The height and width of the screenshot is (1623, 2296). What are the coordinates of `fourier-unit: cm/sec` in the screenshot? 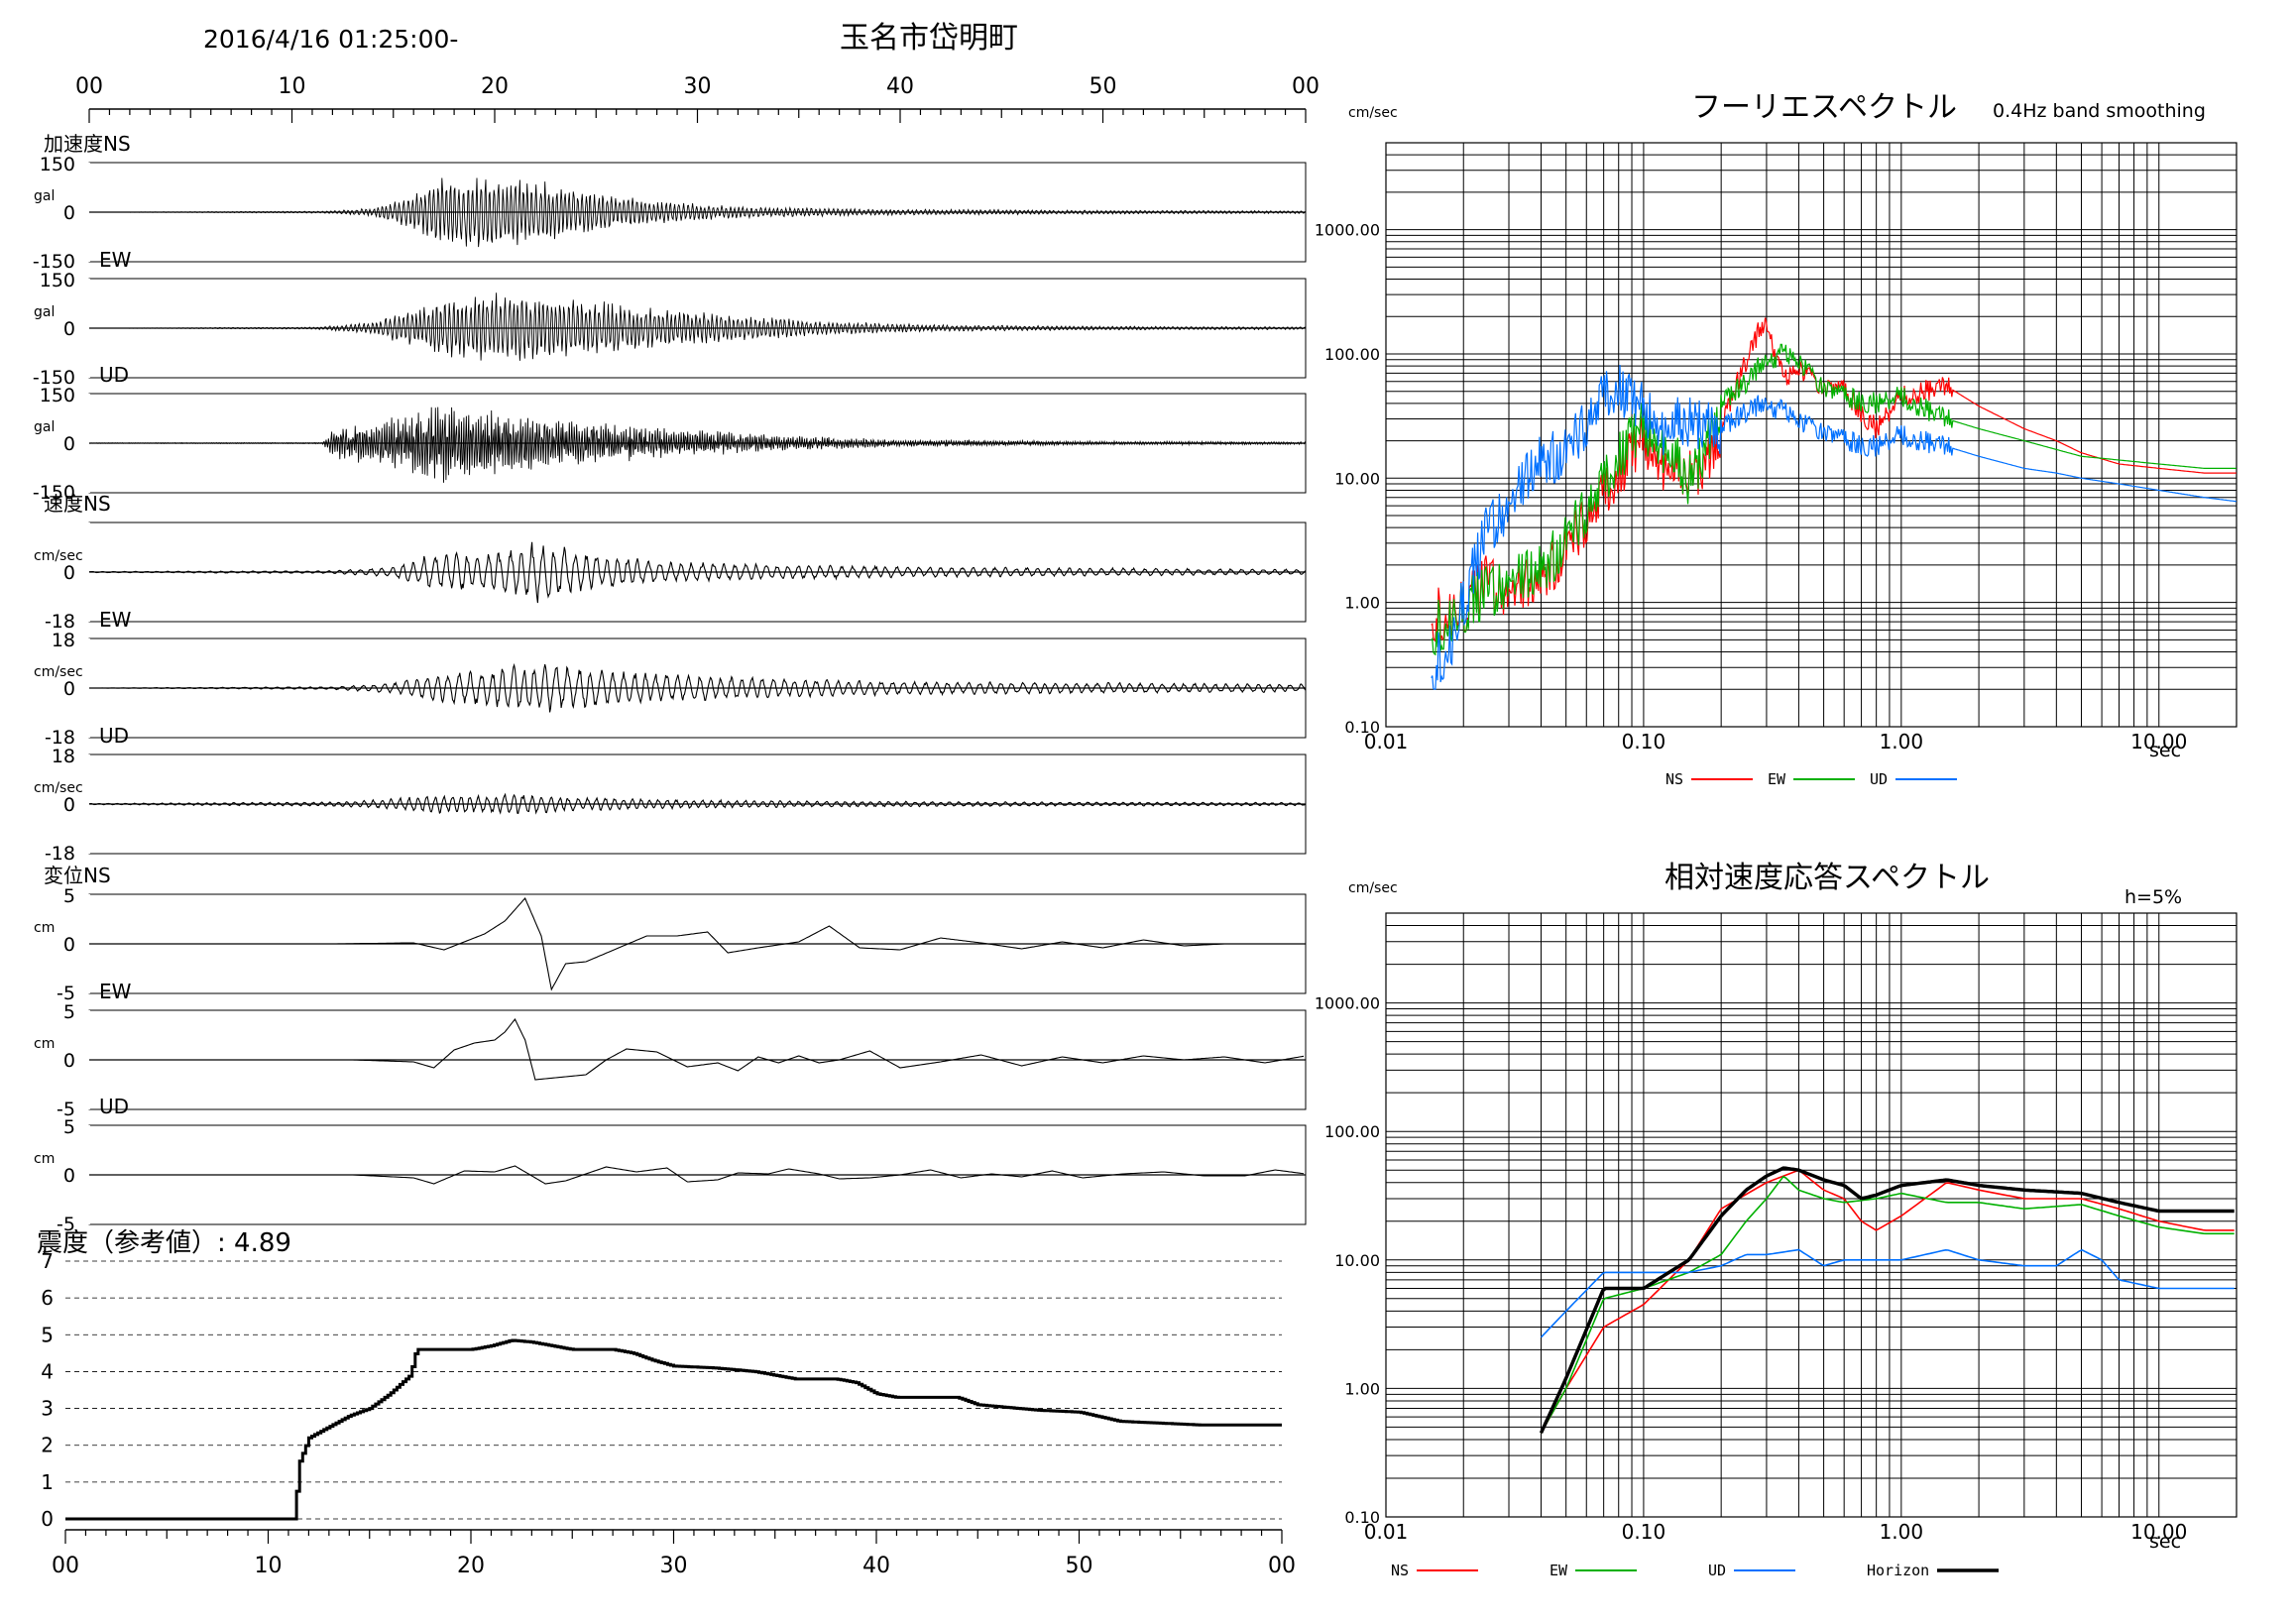 It's located at (1373, 113).